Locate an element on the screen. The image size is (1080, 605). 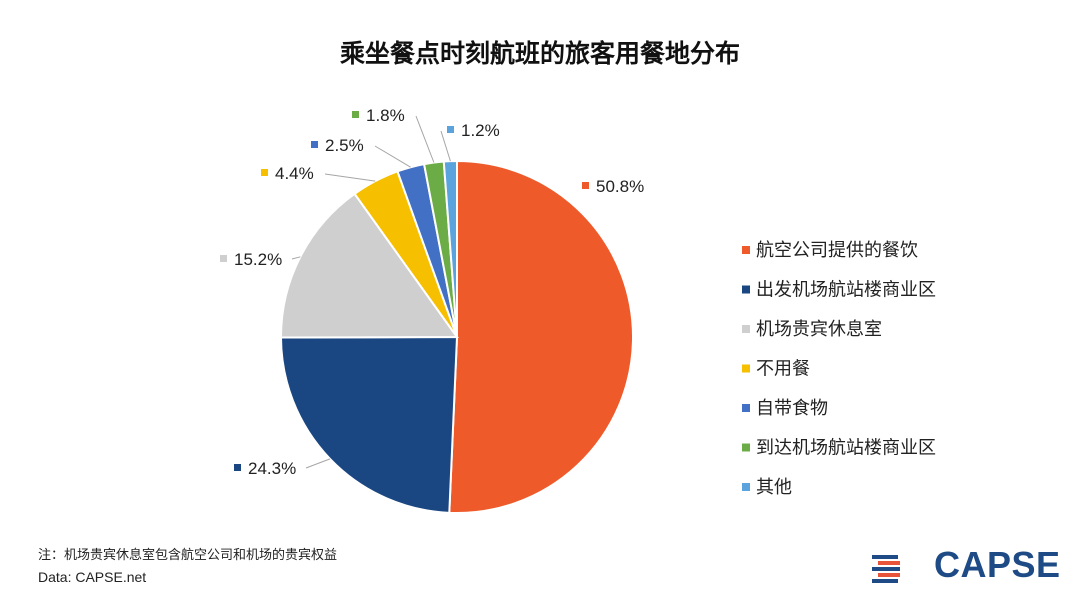
data-label-text: 2.5% is located at coordinates (344, 145).